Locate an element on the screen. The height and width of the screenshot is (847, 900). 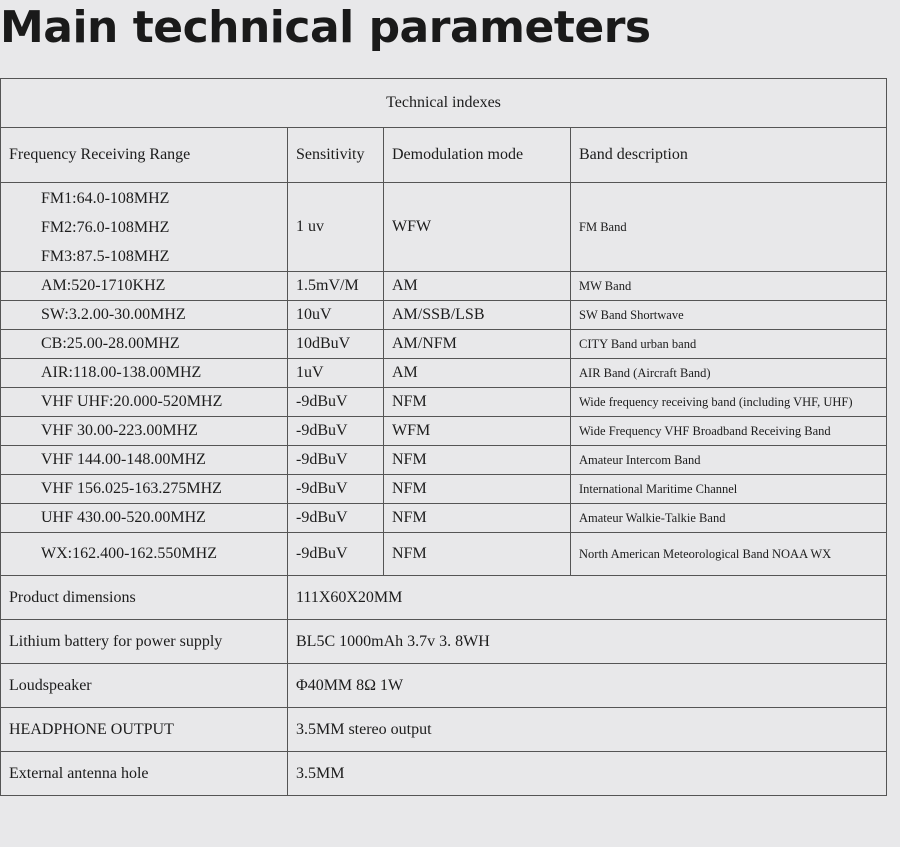
spec-value: 3.5MM is located at coordinates (587, 773).